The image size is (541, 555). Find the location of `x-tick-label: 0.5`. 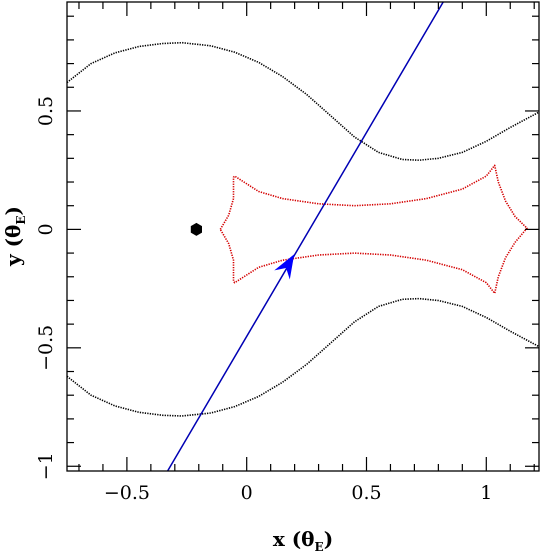

x-tick-label: 0.5 is located at coordinates (366, 493).